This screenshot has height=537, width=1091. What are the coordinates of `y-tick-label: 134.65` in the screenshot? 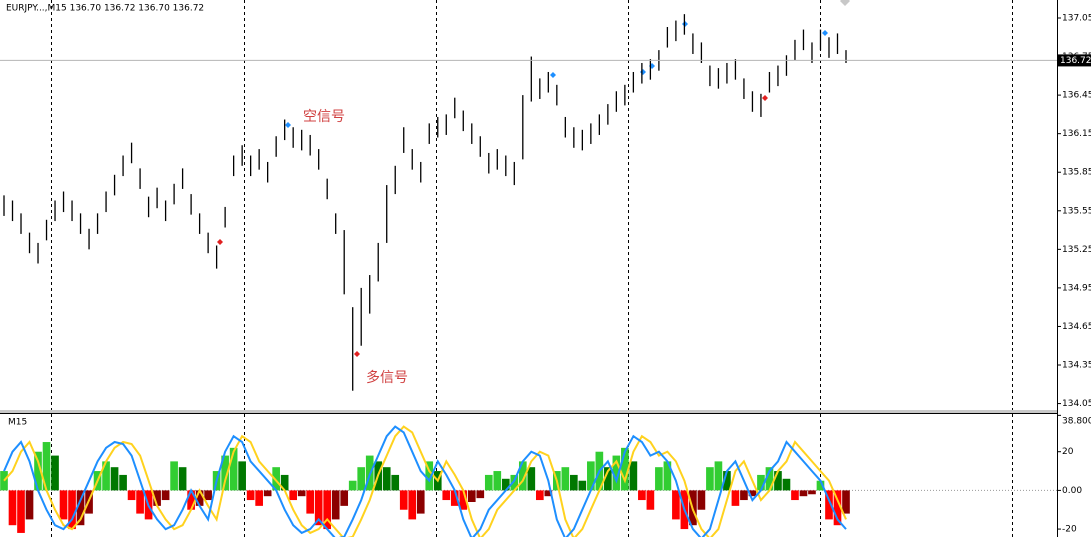 It's located at (1076, 327).